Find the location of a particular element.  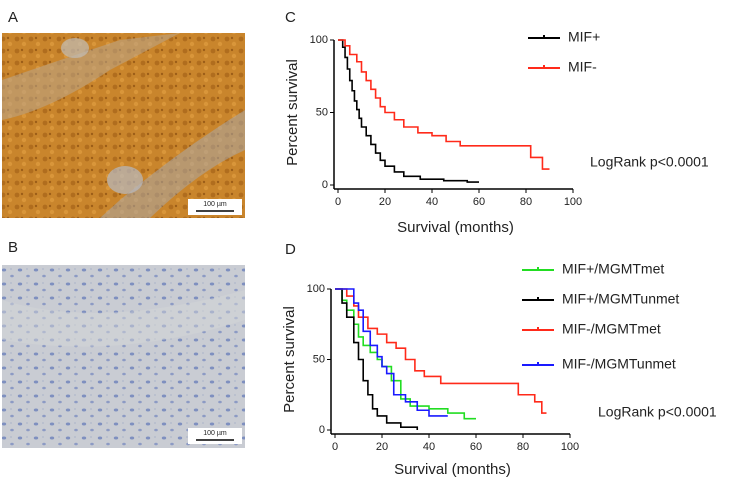

panel-label: A is located at coordinates (13, 17).